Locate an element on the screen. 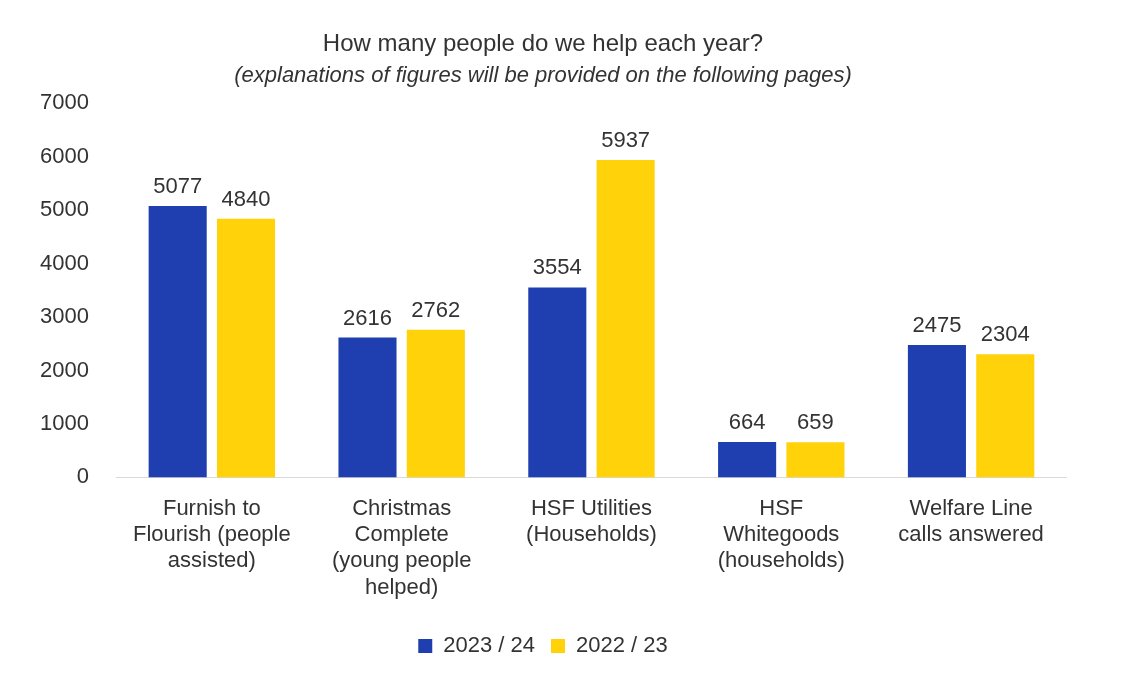 This screenshot has width=1126, height=687. data-label: 3554 is located at coordinates (557, 267).